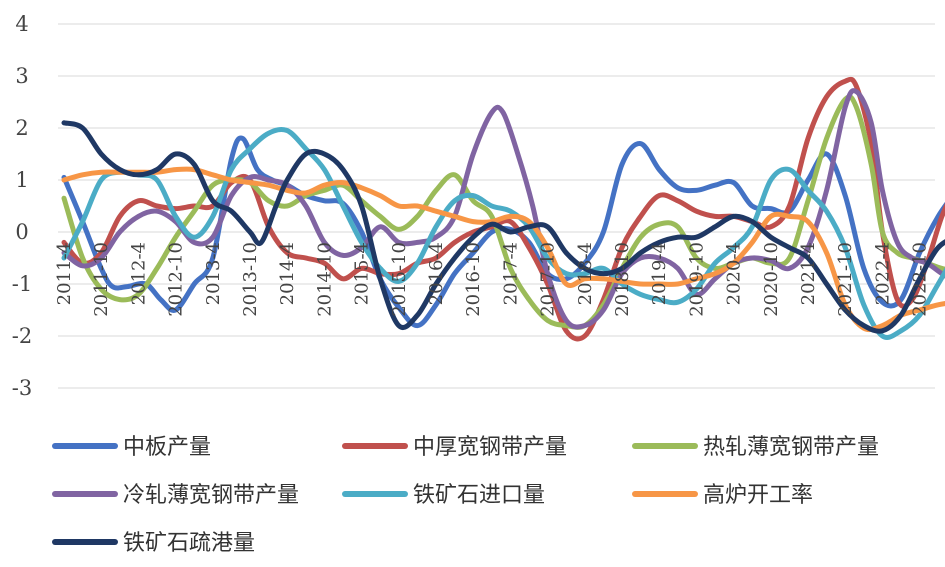  Describe the element at coordinates (473, 279) in the screenshot. I see `x-tick-label: 2016-10` at that location.